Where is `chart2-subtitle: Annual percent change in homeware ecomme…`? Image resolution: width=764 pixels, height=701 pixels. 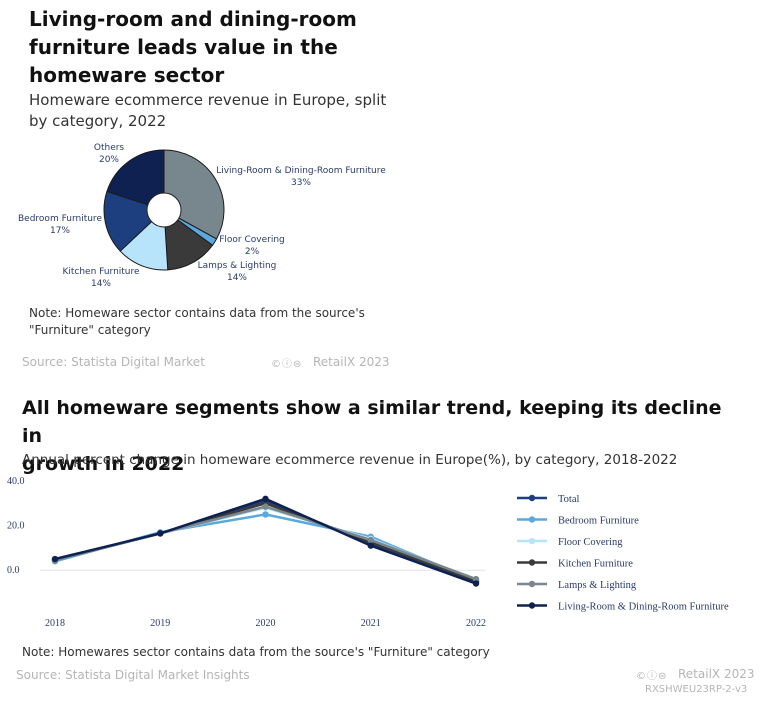
chart2-subtitle: Annual percent change in homeware ecomme… is located at coordinates (350, 460).